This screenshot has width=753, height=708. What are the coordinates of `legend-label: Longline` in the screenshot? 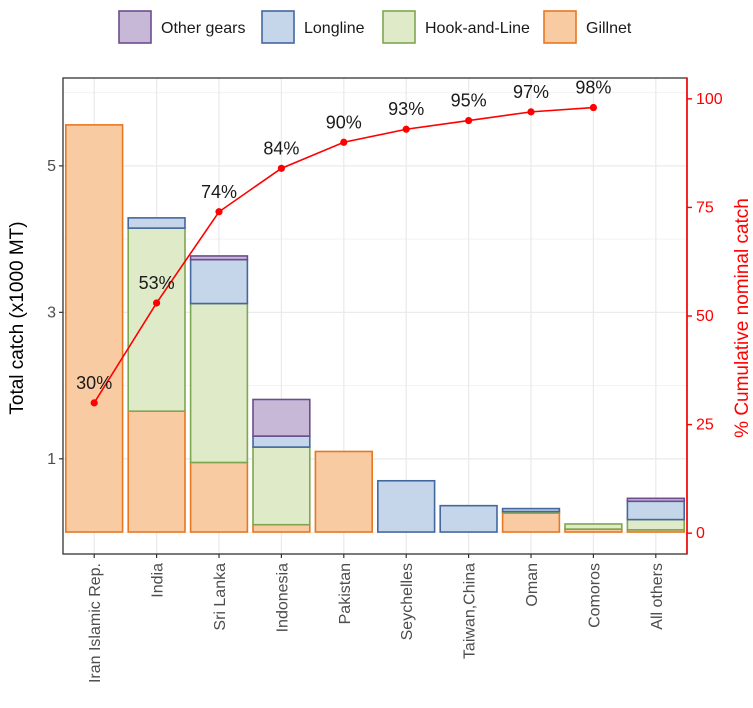 It's located at (334, 28).